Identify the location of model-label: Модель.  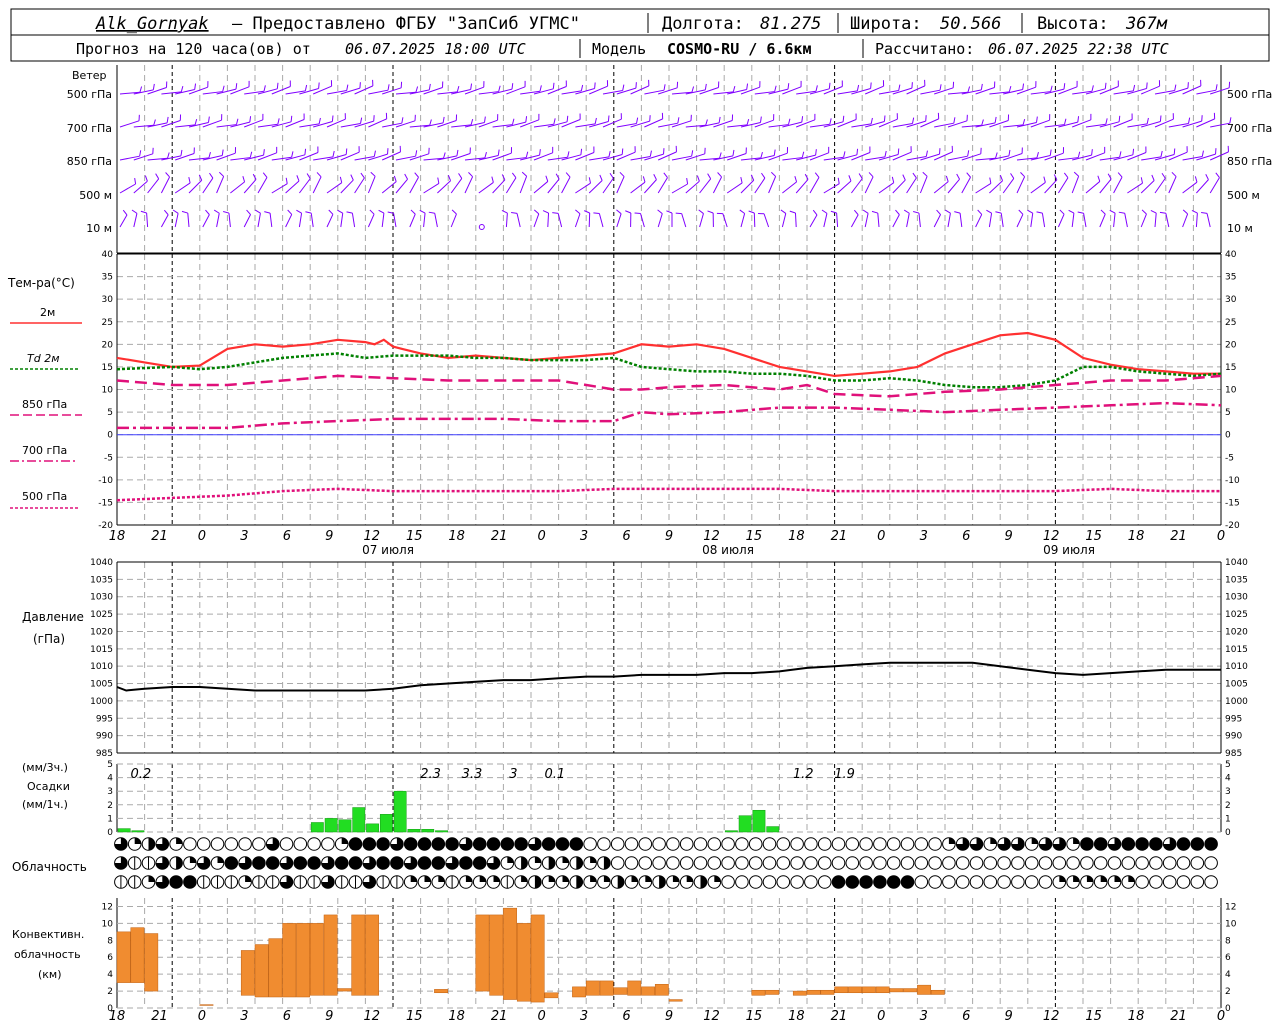
(619, 49).